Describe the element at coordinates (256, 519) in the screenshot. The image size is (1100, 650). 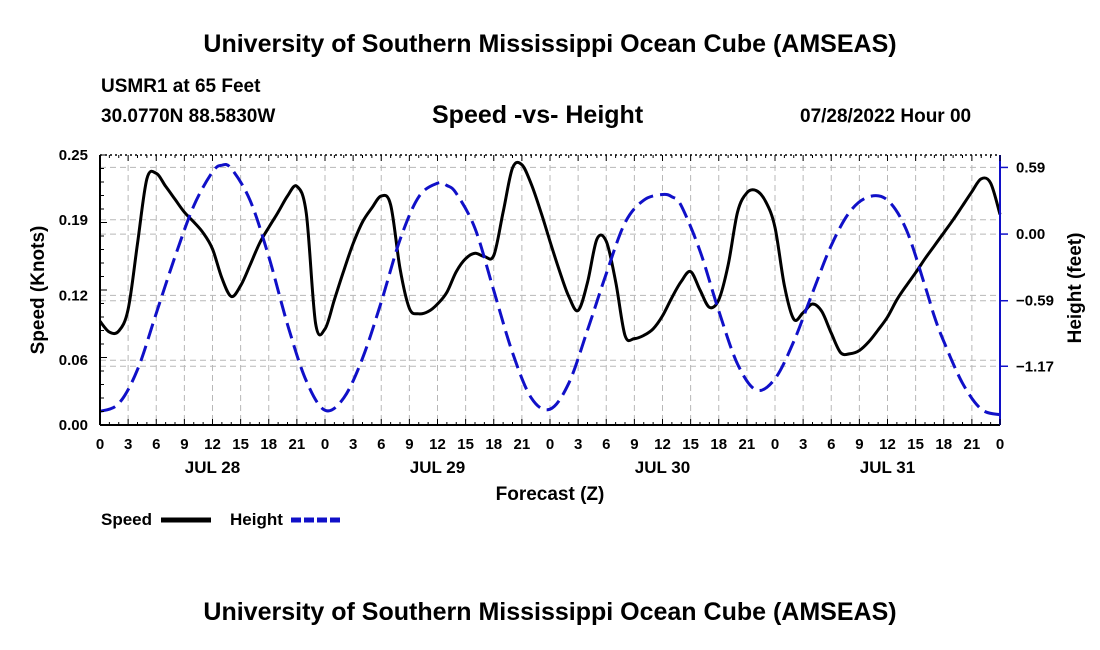
I see `legend-height-label: Height` at that location.